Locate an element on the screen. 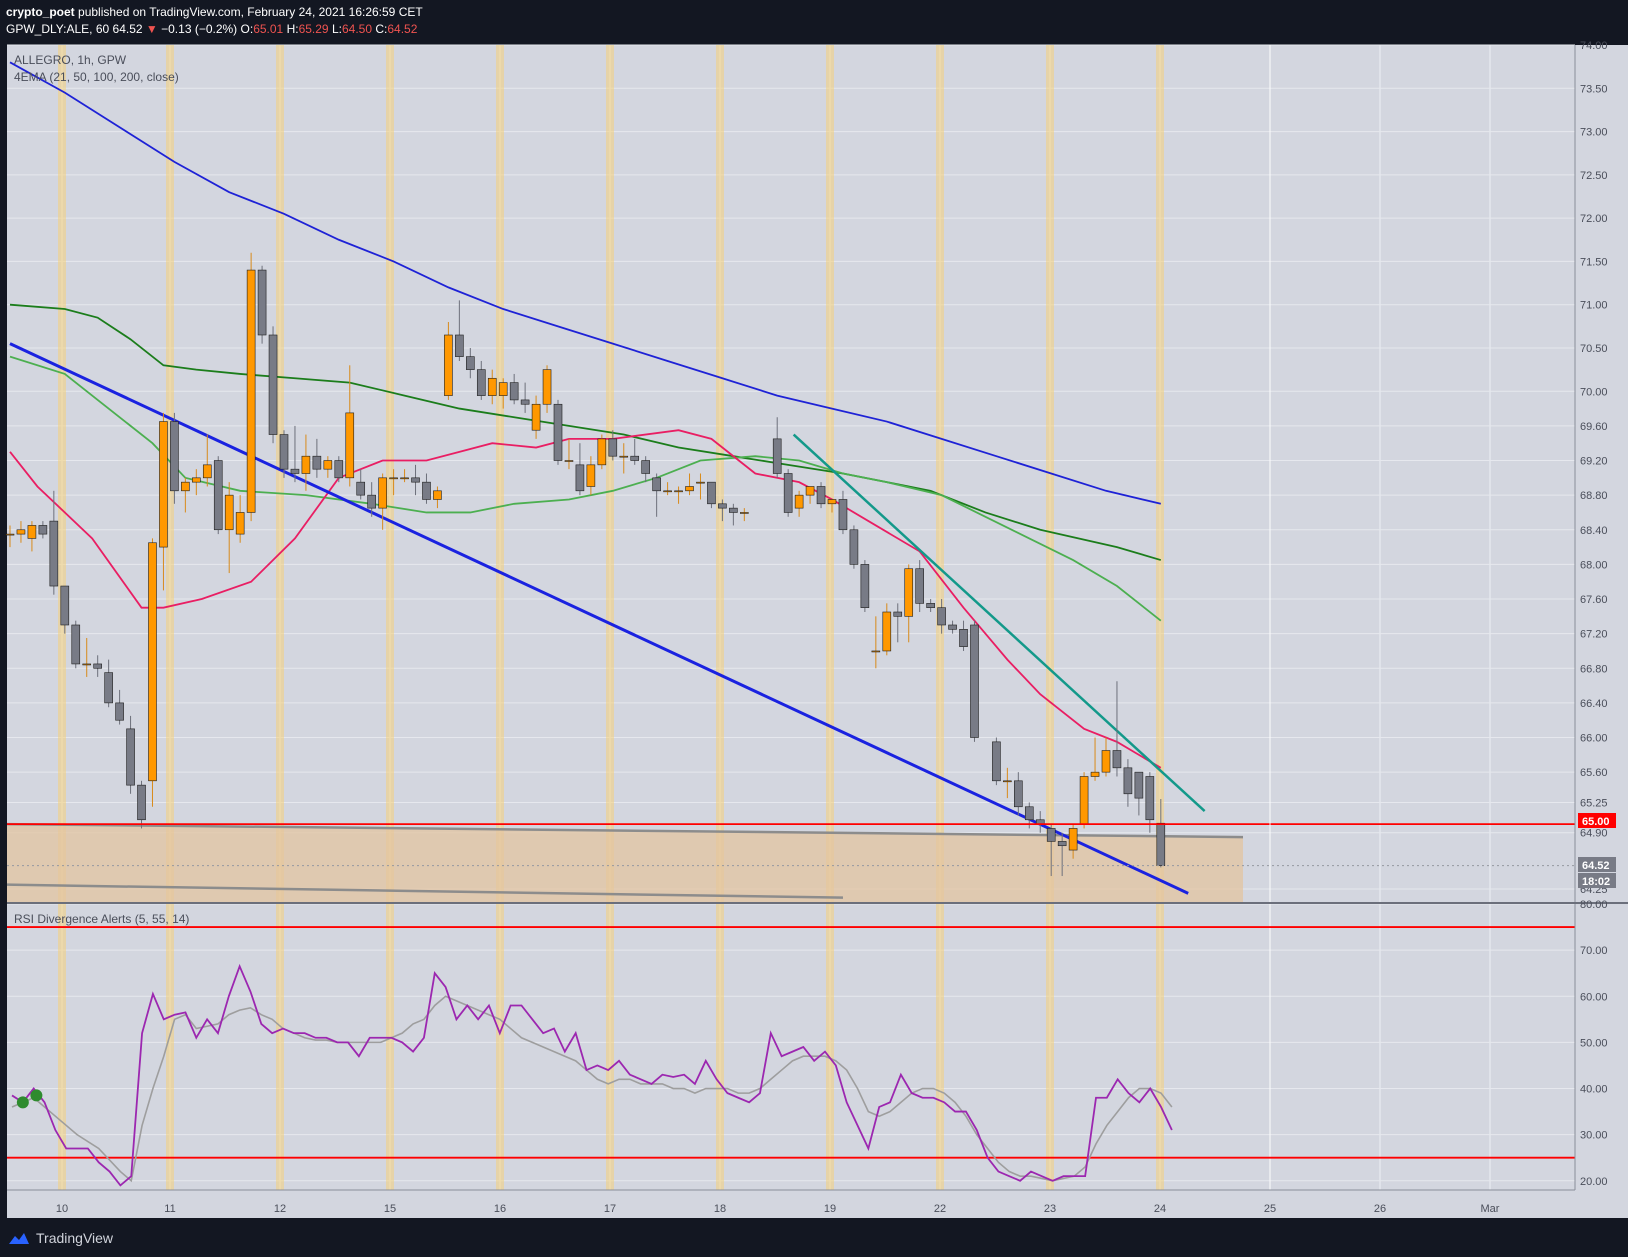 The height and width of the screenshot is (1257, 1628). rsi-line is located at coordinates (592, 1075).